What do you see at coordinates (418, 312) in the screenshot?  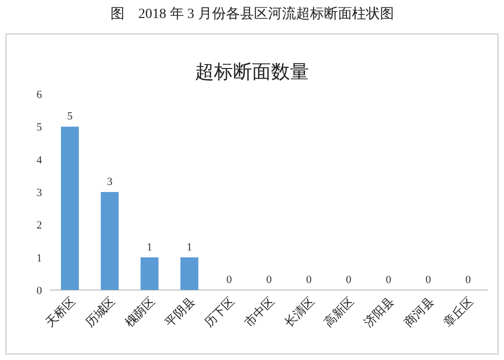 I see `x-tick-label: 商河县` at bounding box center [418, 312].